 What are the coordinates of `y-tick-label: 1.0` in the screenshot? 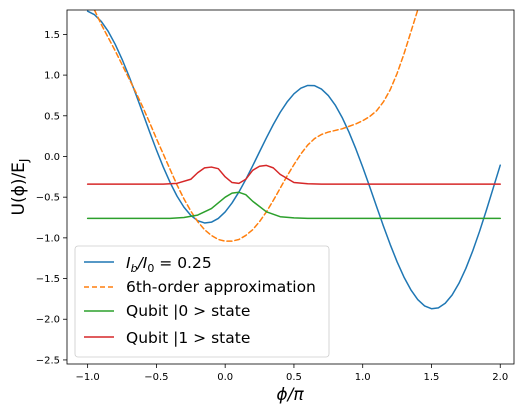 It's located at (52, 76).